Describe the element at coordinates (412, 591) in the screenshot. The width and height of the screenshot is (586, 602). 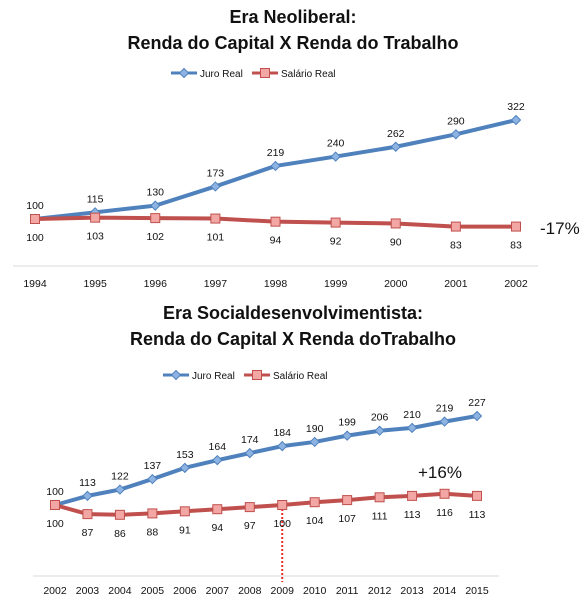
I see `chart2-tick-label: 2013` at that location.